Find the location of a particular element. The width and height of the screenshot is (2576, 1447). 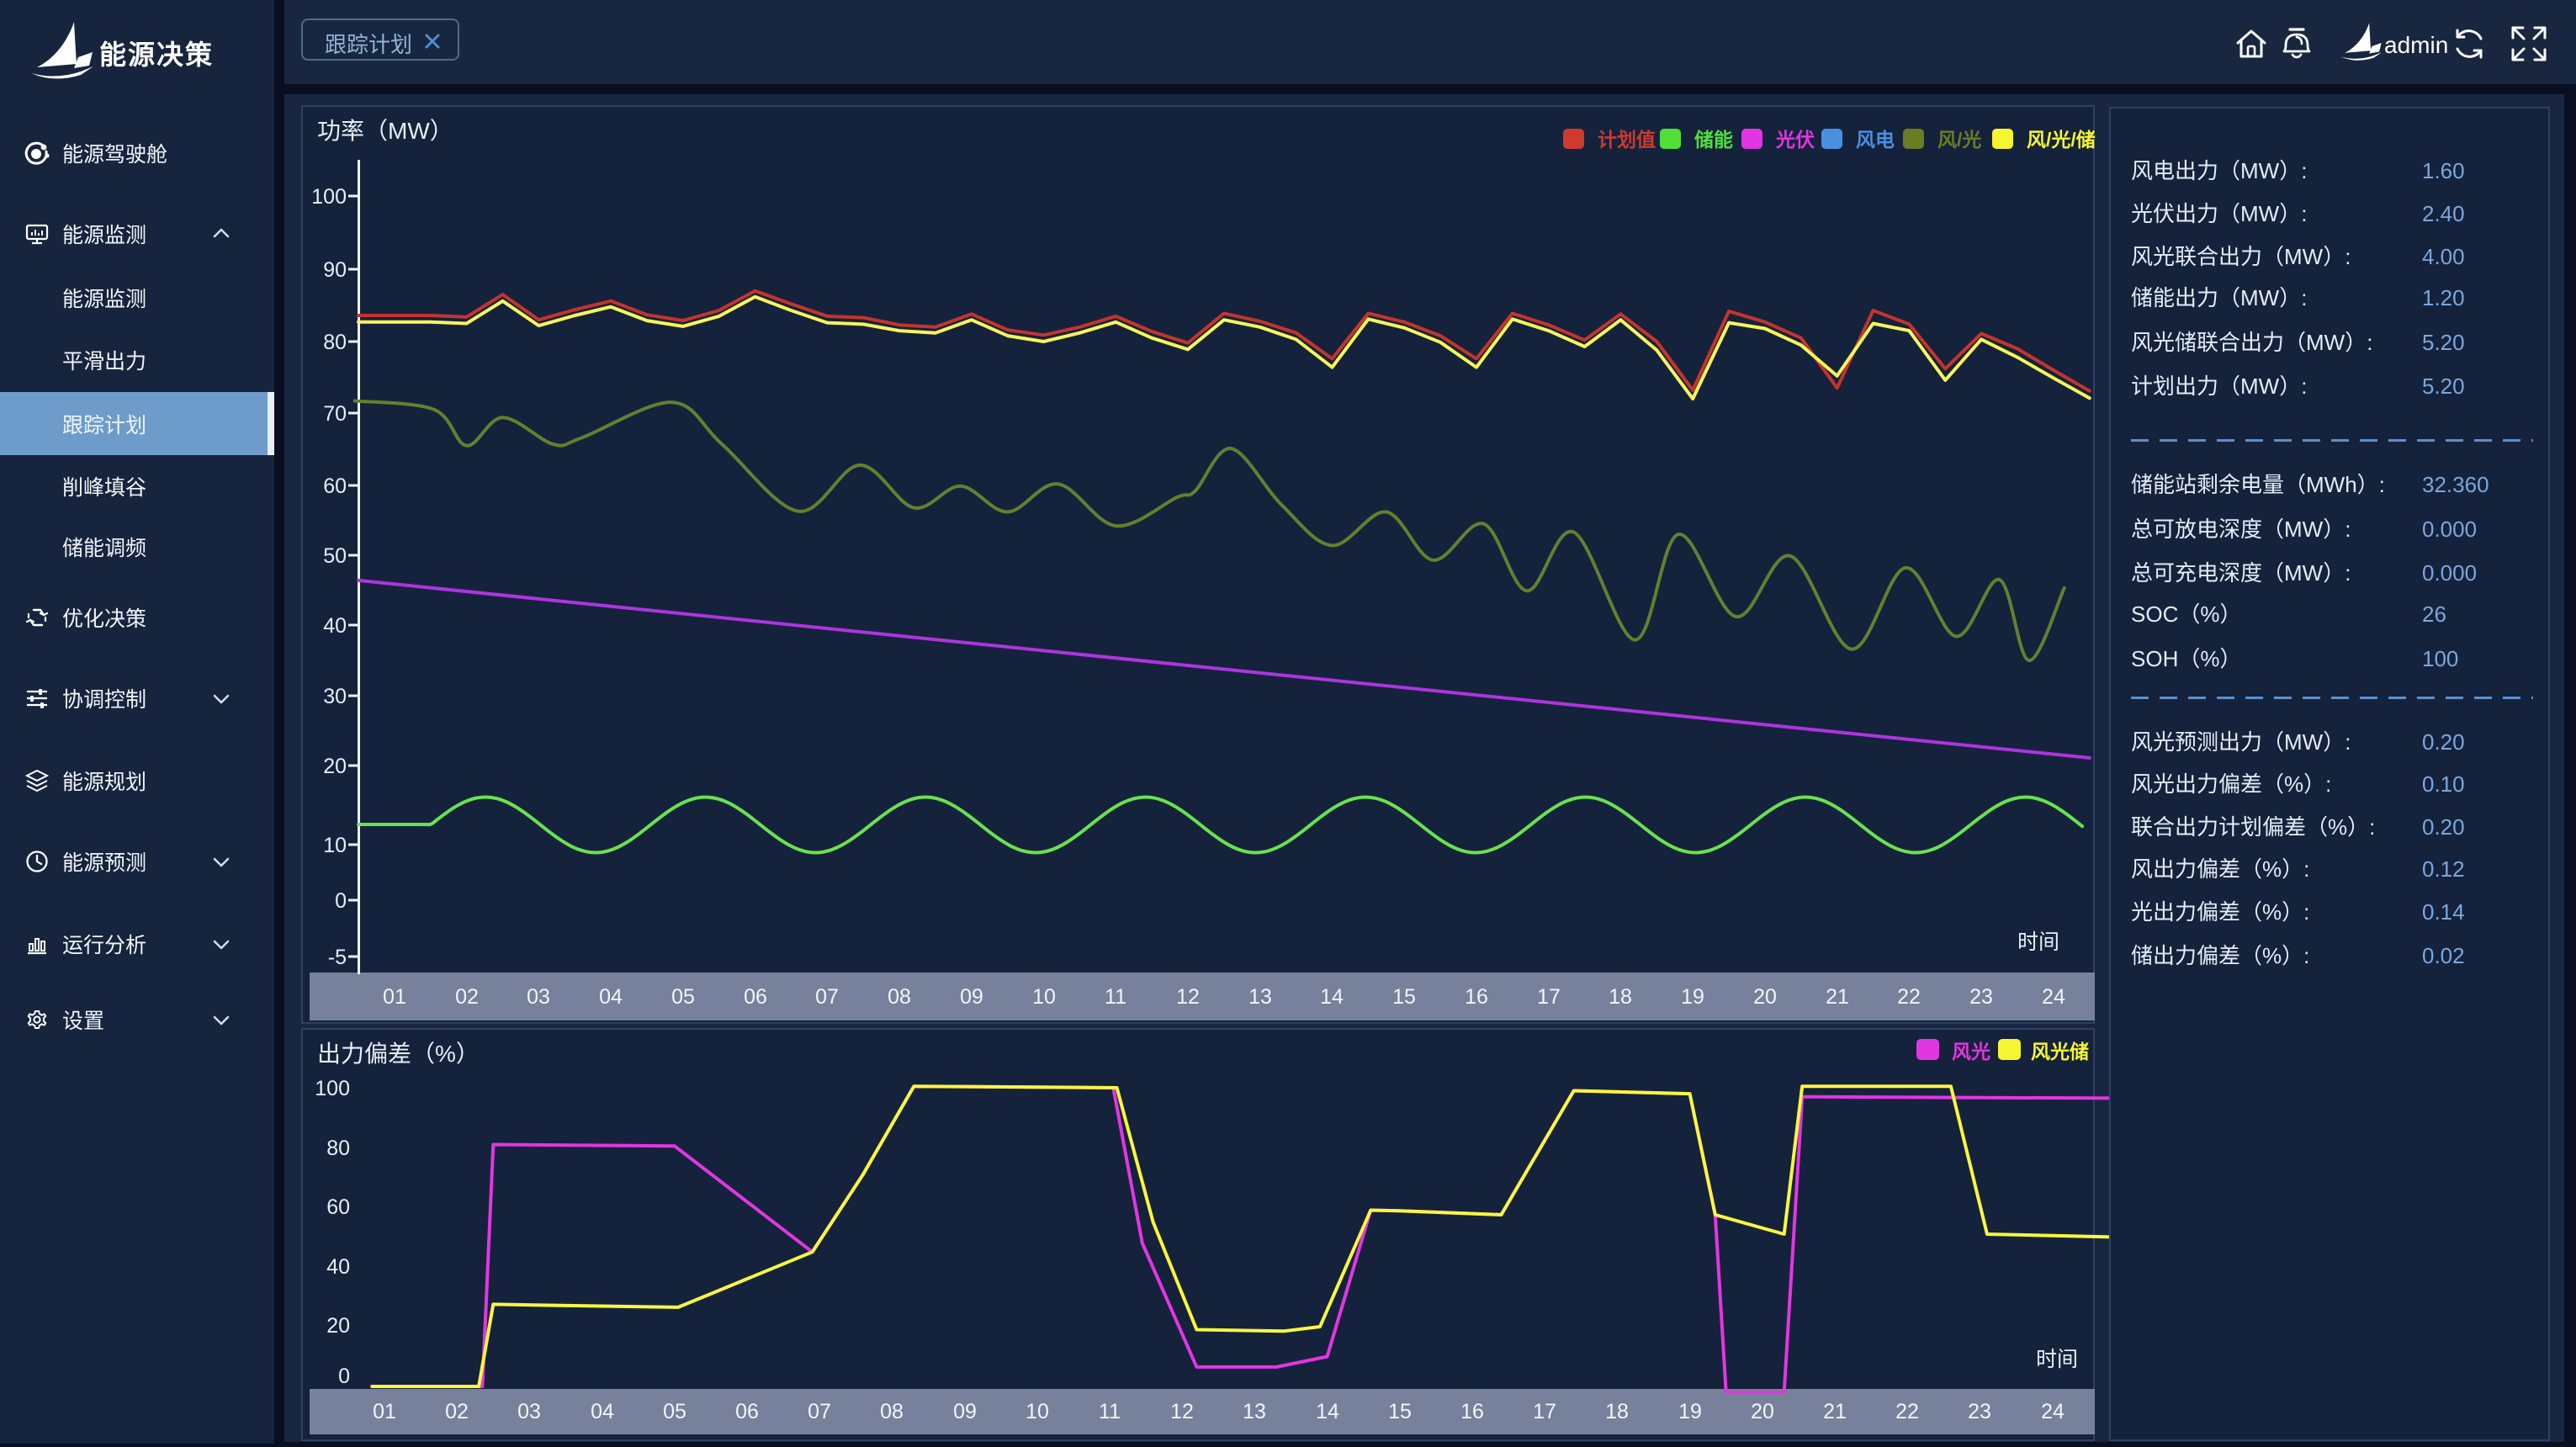

svg-text: 储能 is located at coordinates (1713, 140).